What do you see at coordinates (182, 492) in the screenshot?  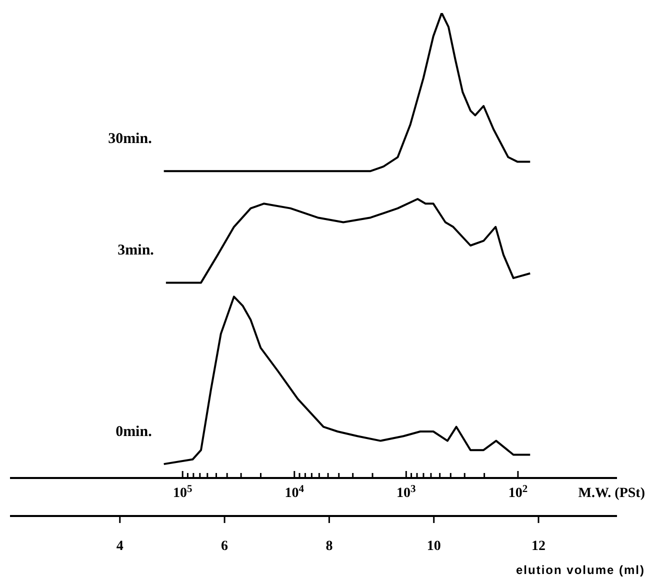 I see `x2-tick-label: 10$^{5}$` at bounding box center [182, 492].